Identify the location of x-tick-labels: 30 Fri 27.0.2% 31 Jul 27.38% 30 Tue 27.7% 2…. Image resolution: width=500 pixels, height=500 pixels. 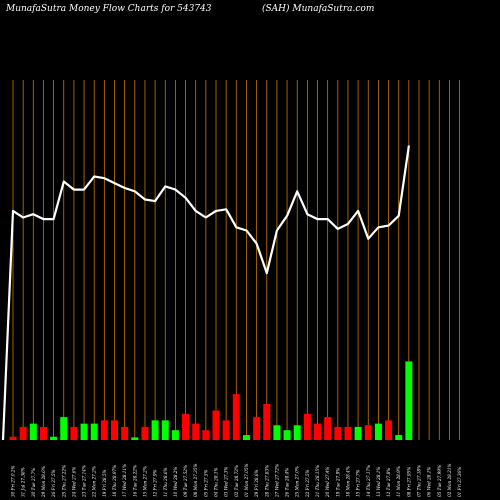
(237, 481).